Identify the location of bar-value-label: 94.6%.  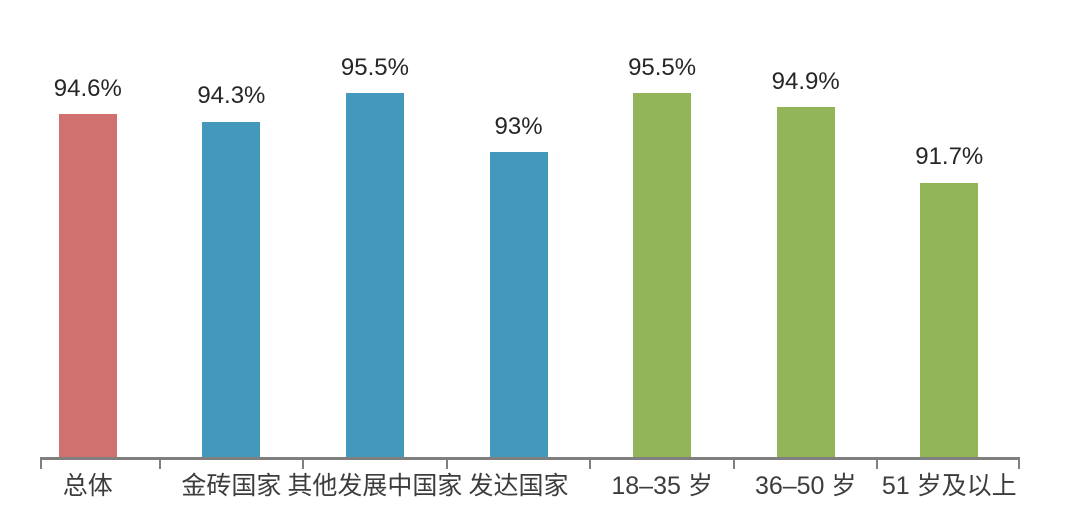
(87, 88).